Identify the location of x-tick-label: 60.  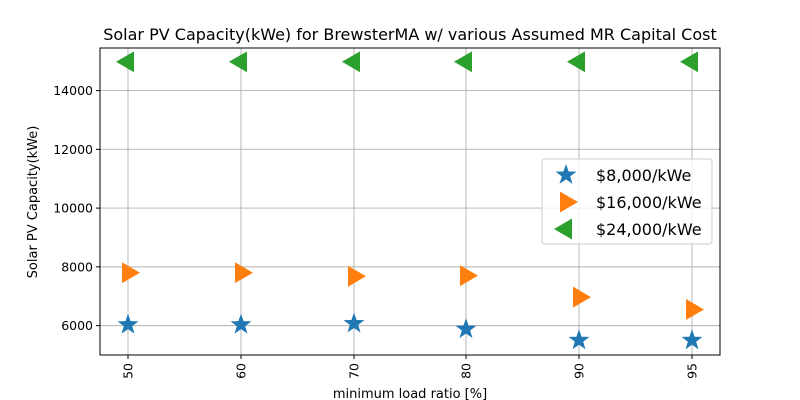
(241, 371).